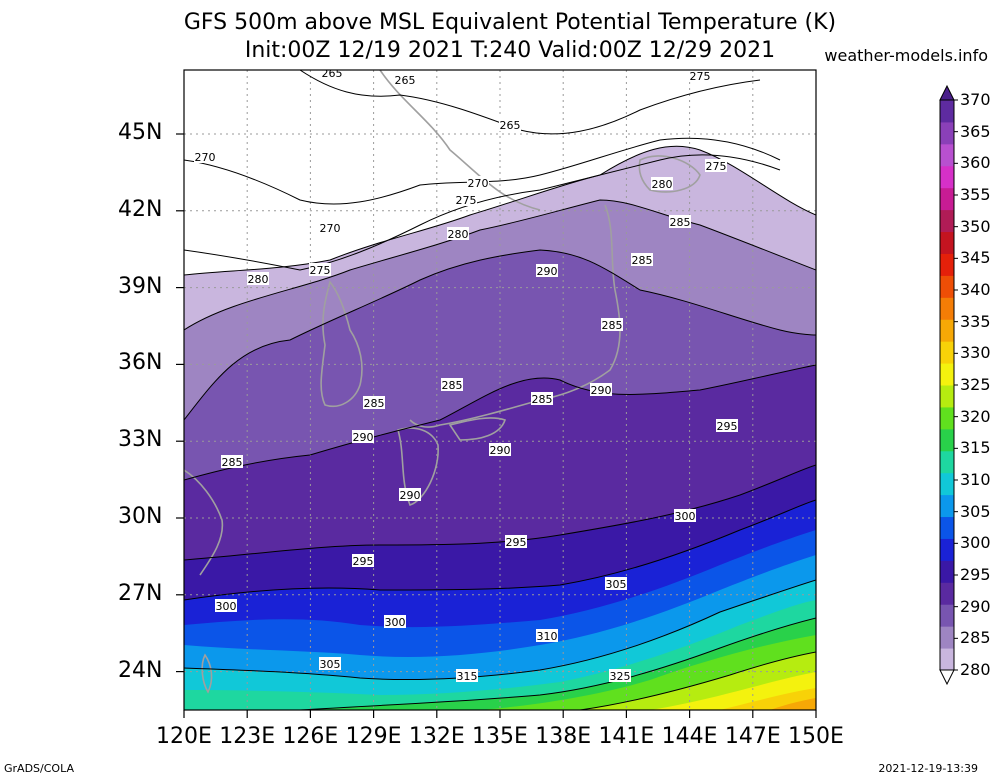 This screenshot has height=779, width=1000. I want to click on contour-label: 310, so click(547, 636).